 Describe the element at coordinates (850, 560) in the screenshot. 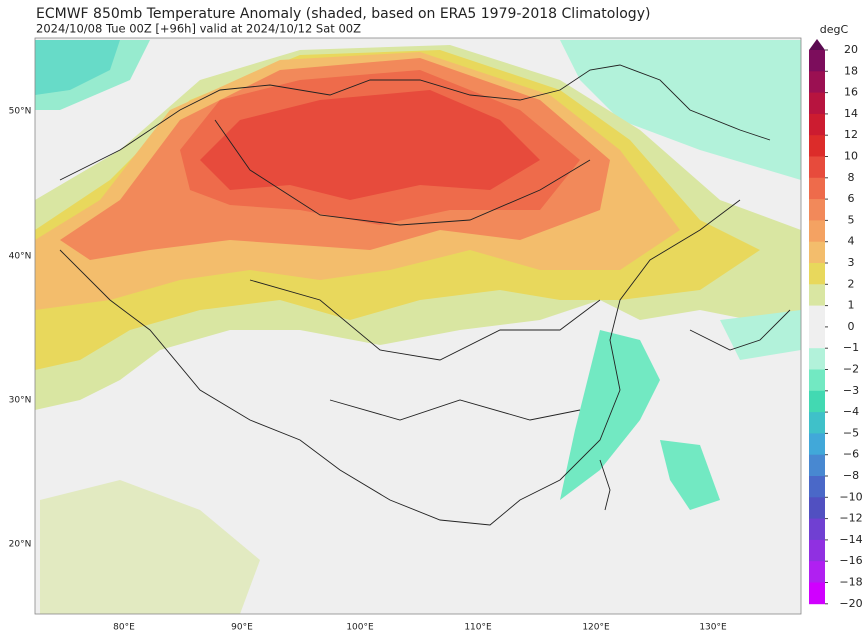

I see `colorbar-label: −16` at that location.